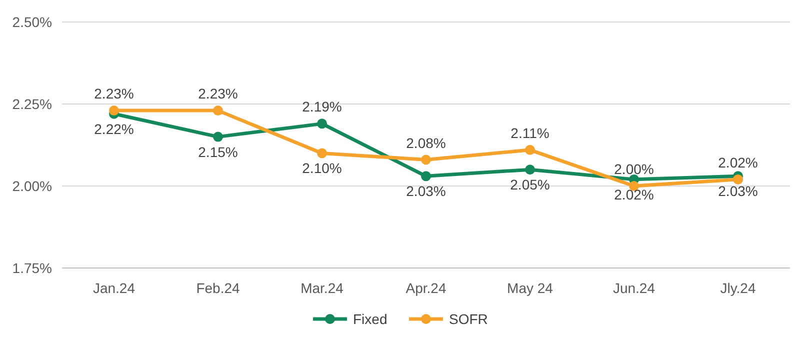  I want to click on x-tick-label: Jly.24, so click(738, 288).